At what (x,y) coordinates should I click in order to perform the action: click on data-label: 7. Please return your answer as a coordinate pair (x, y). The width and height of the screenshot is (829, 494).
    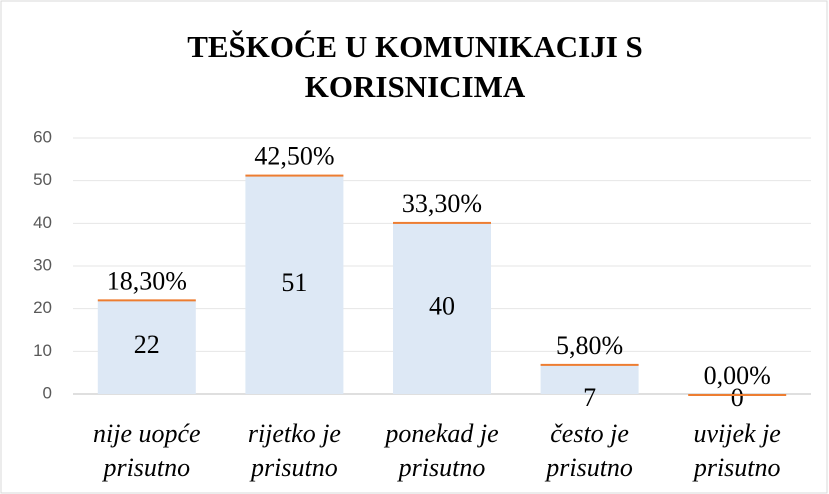
    Looking at the image, I should click on (589, 397).